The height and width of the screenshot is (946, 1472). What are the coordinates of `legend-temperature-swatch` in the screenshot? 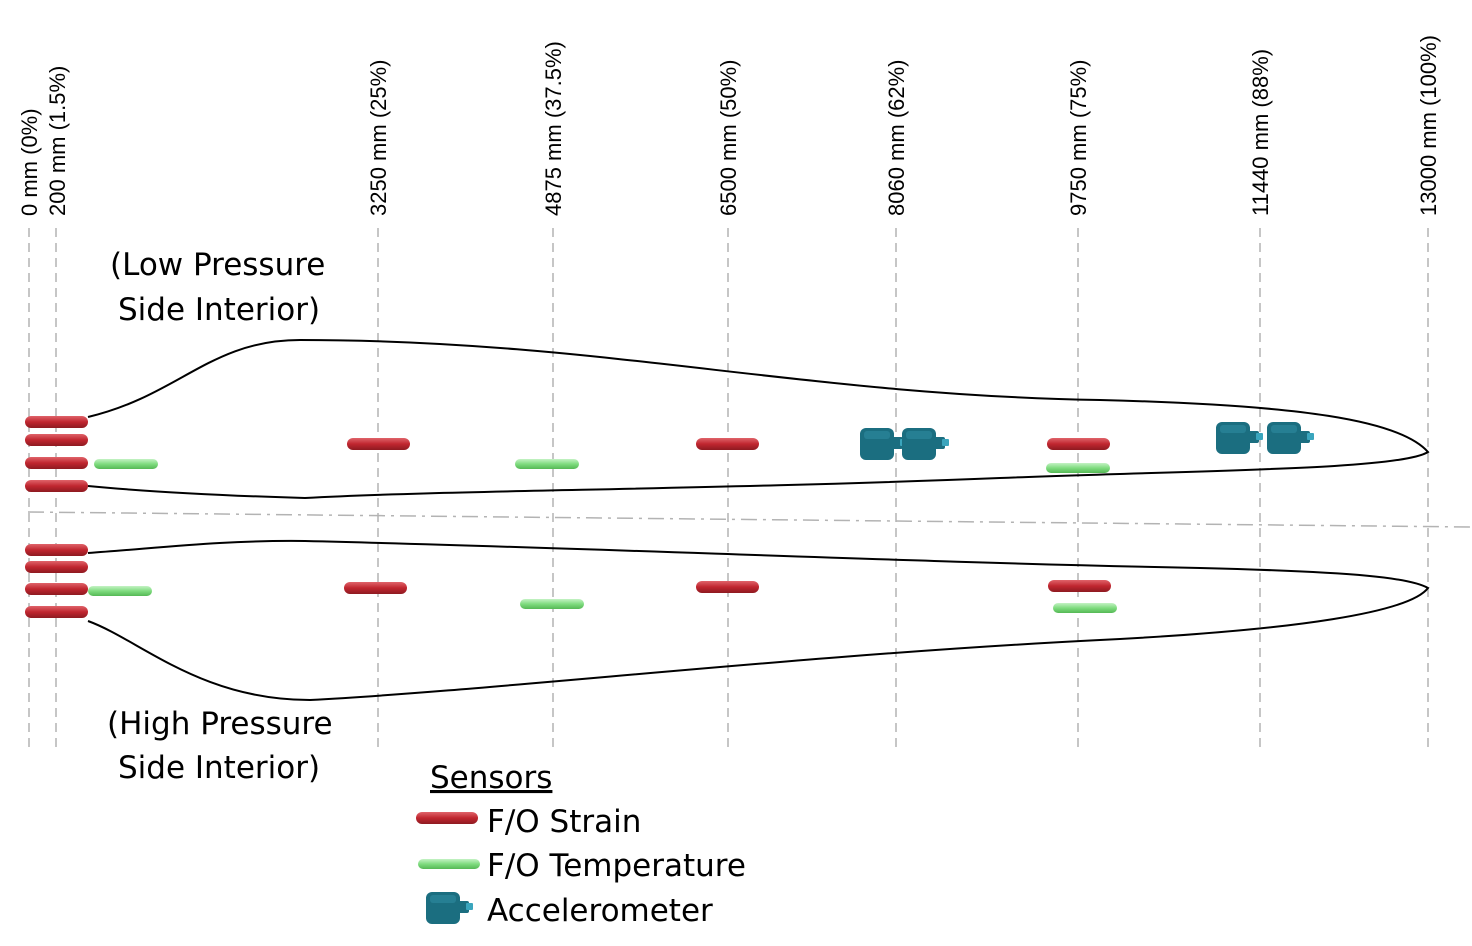 It's located at (449, 864).